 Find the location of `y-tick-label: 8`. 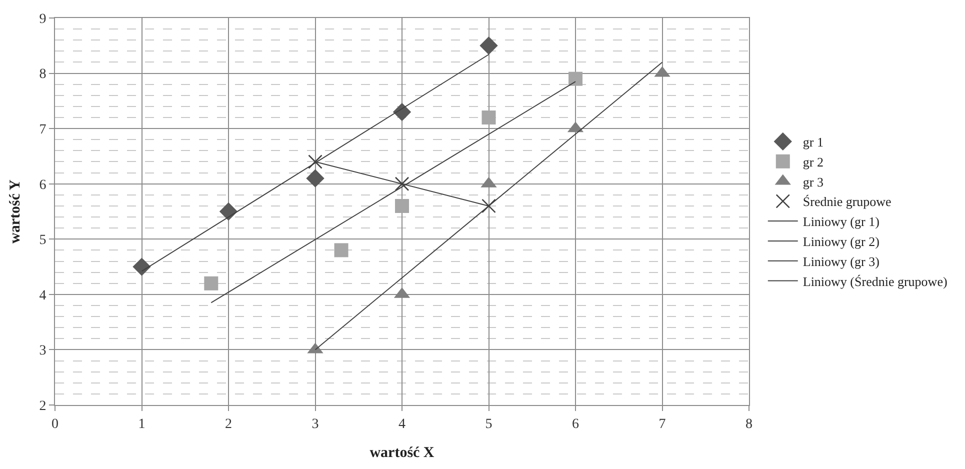

y-tick-label: 8 is located at coordinates (42, 74).